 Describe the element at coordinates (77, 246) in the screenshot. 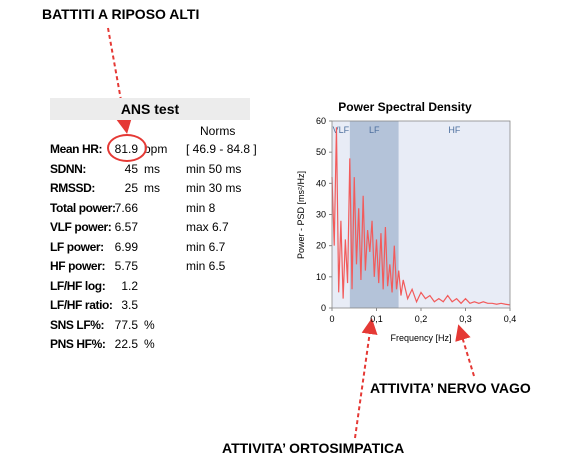

I see `ans-row-label: LF power:` at that location.